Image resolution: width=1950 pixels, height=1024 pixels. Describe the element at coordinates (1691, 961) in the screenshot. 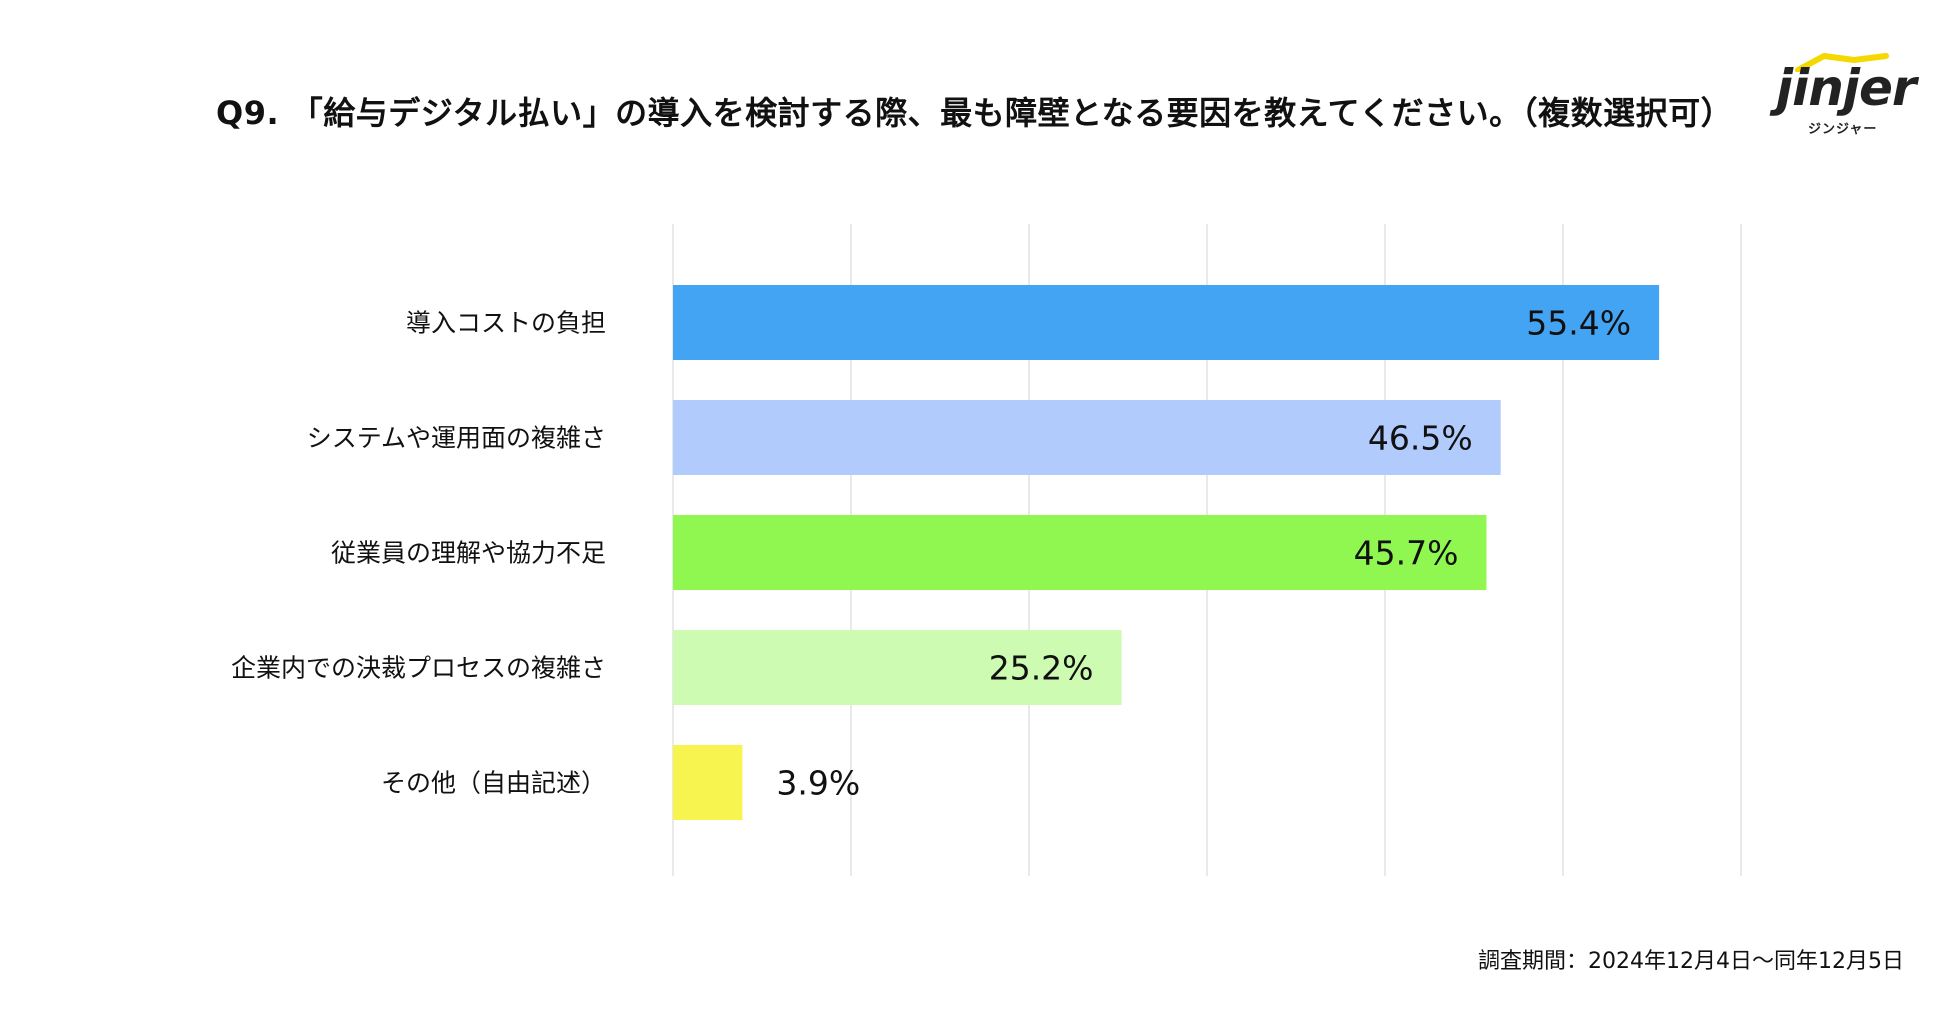

I see `survey-period: 調査期間：2024年12月4日〜同年12月5日` at that location.